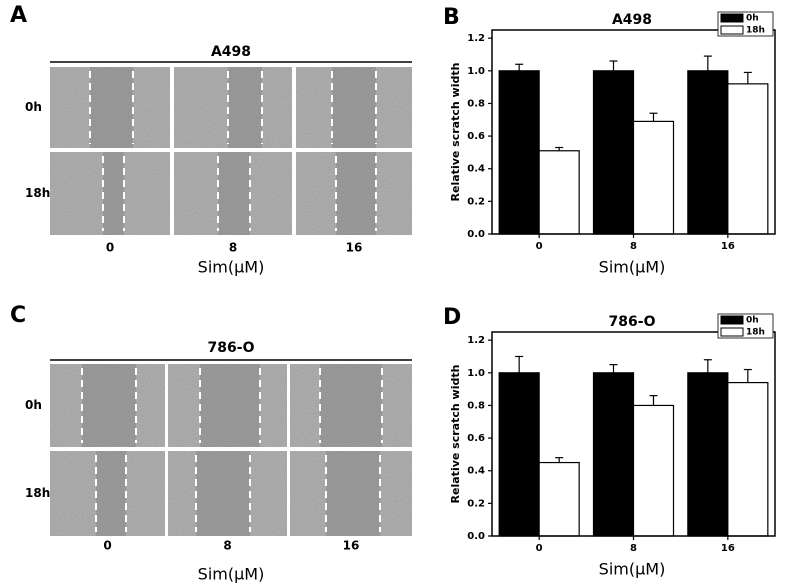 The image size is (785, 588). Describe the element at coordinates (231, 52) in the screenshot. I see `panel-title: A498` at that location.